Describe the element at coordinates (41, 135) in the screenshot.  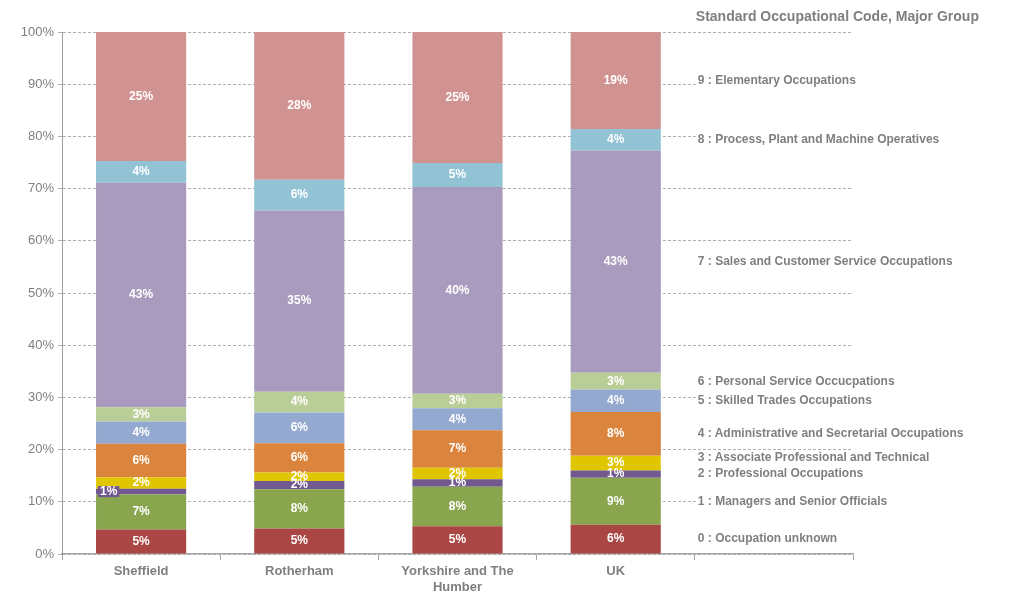
I see `y-tick-label: 80%` at that location.